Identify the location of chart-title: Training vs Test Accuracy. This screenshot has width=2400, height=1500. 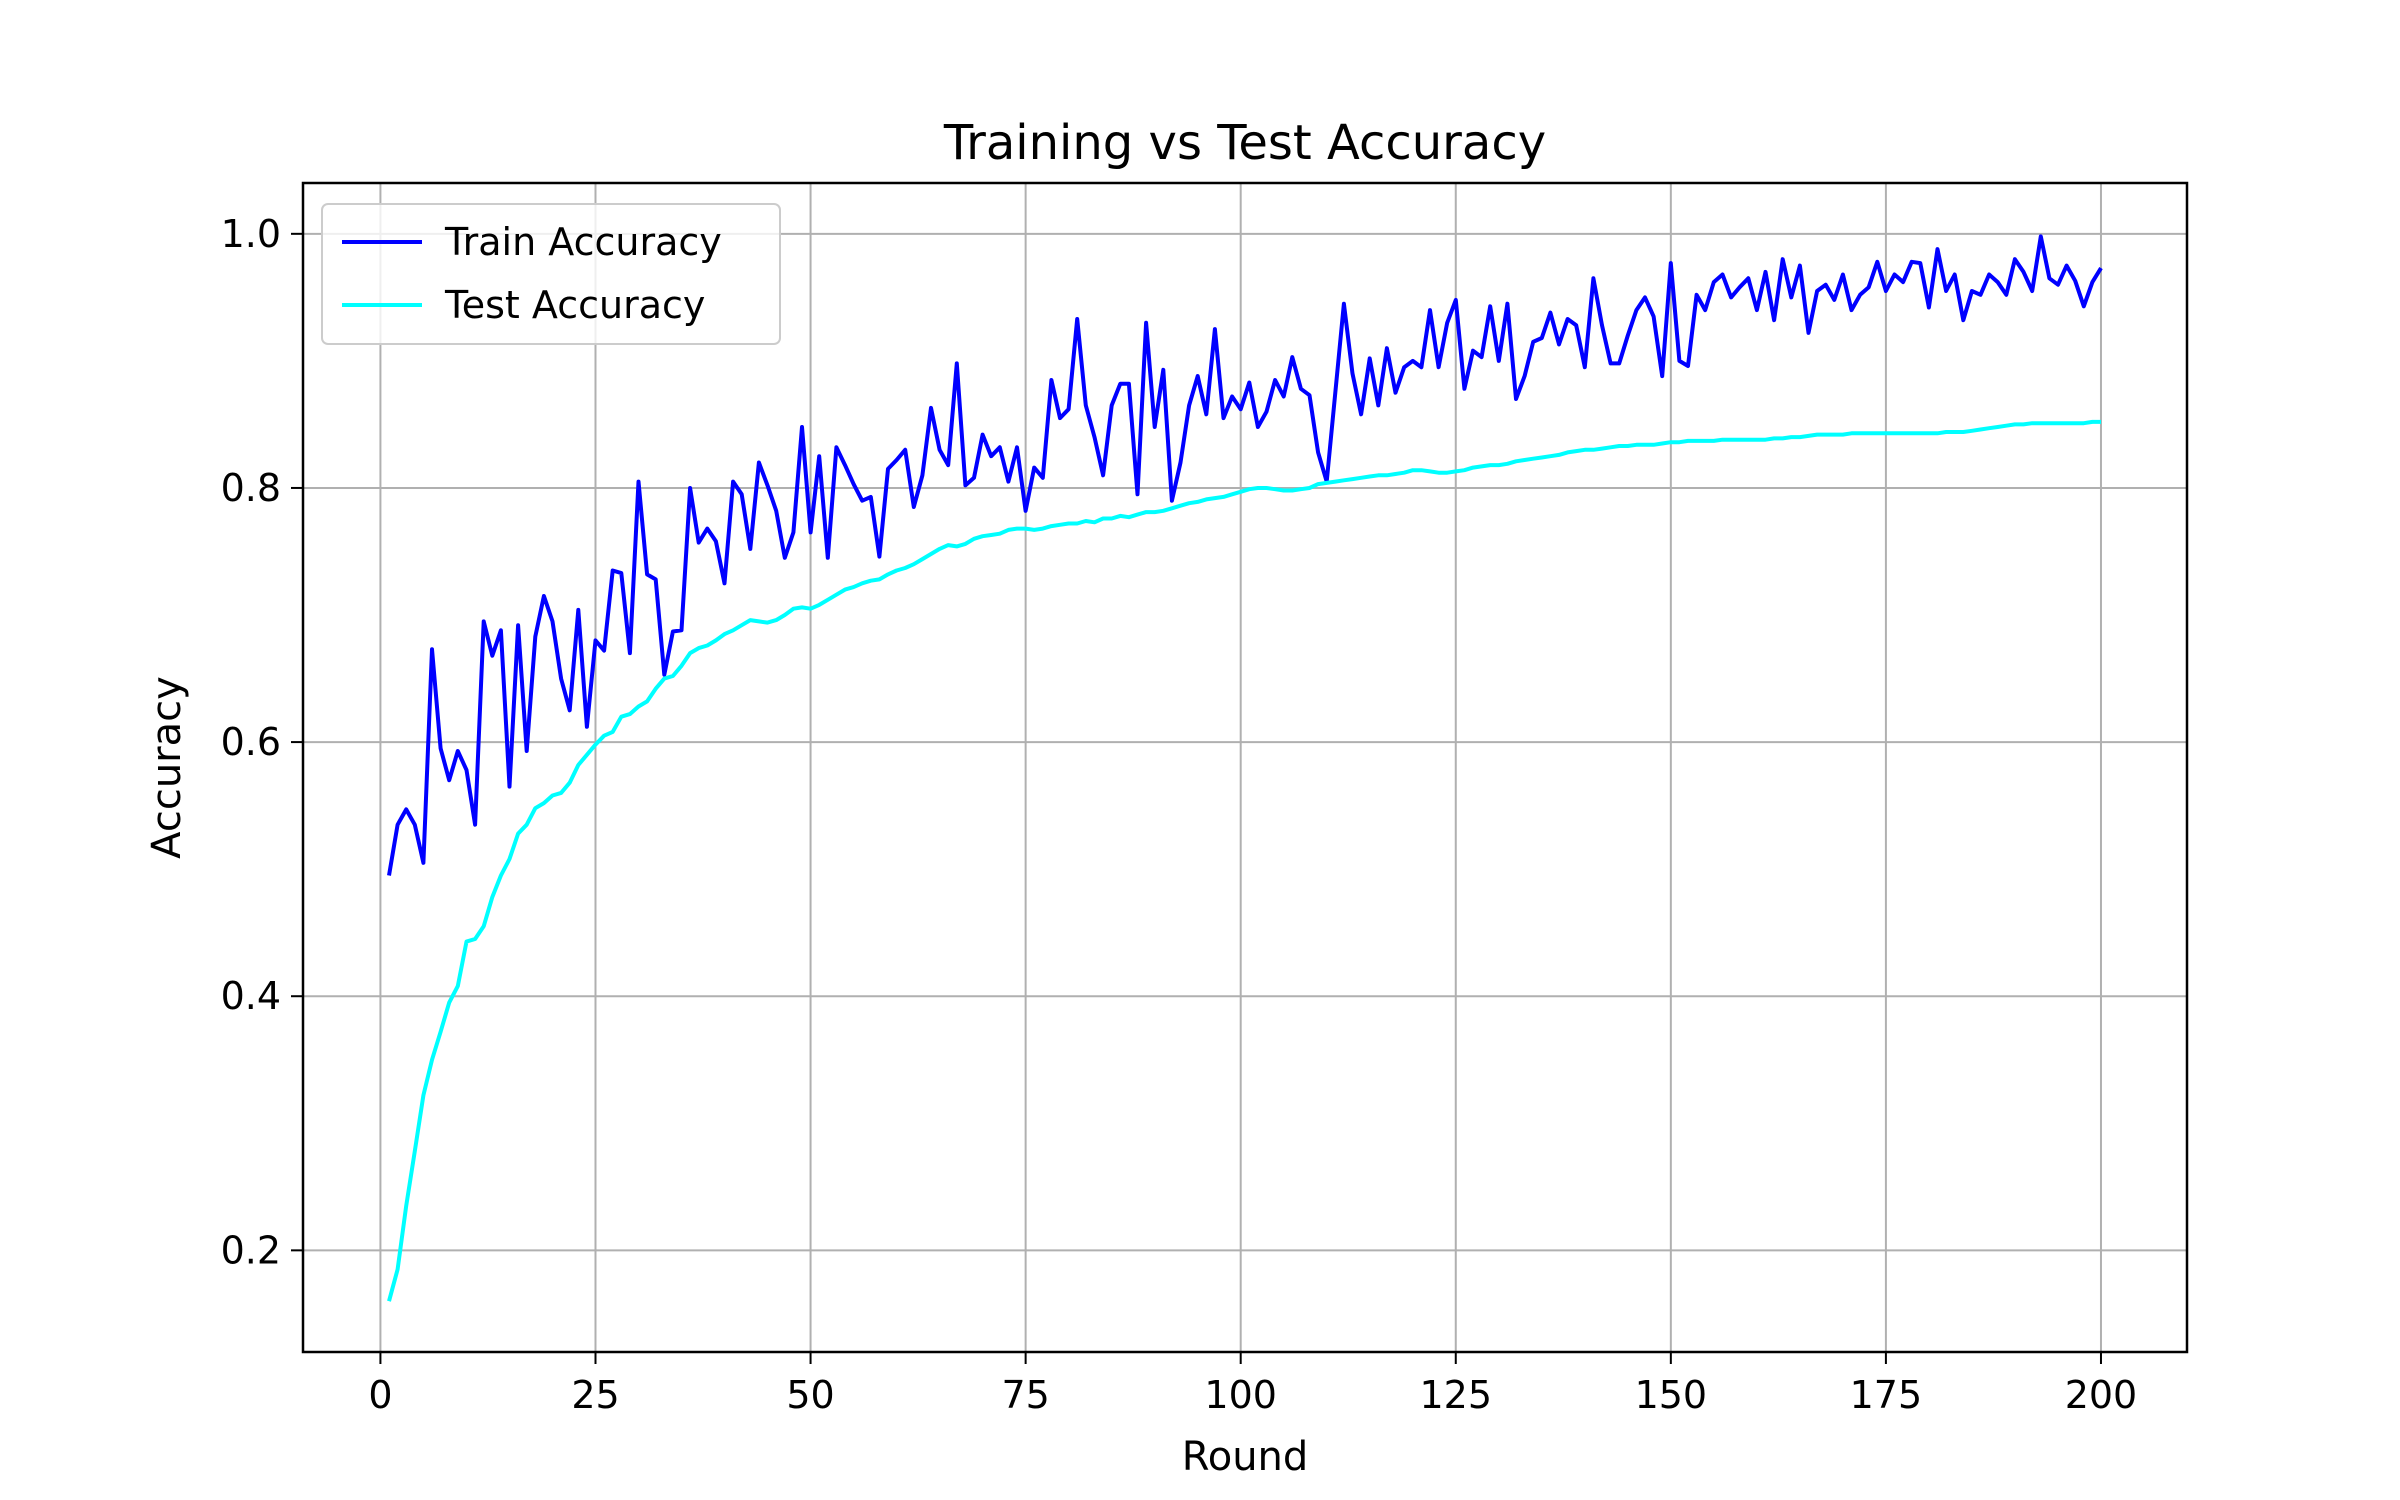
(1244, 143).